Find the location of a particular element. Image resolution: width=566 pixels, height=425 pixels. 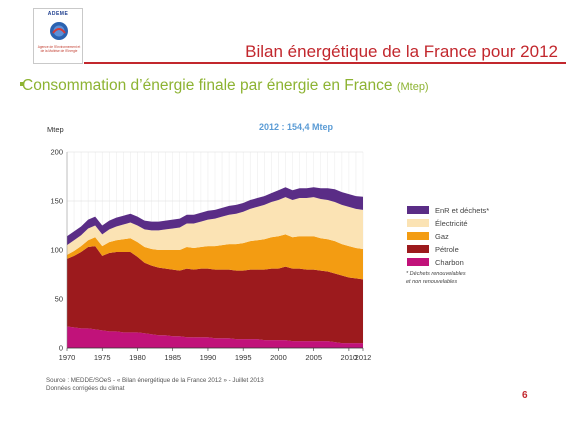

legend-note-line1: * Déchets renouvelables is located at coordinates (436, 274).